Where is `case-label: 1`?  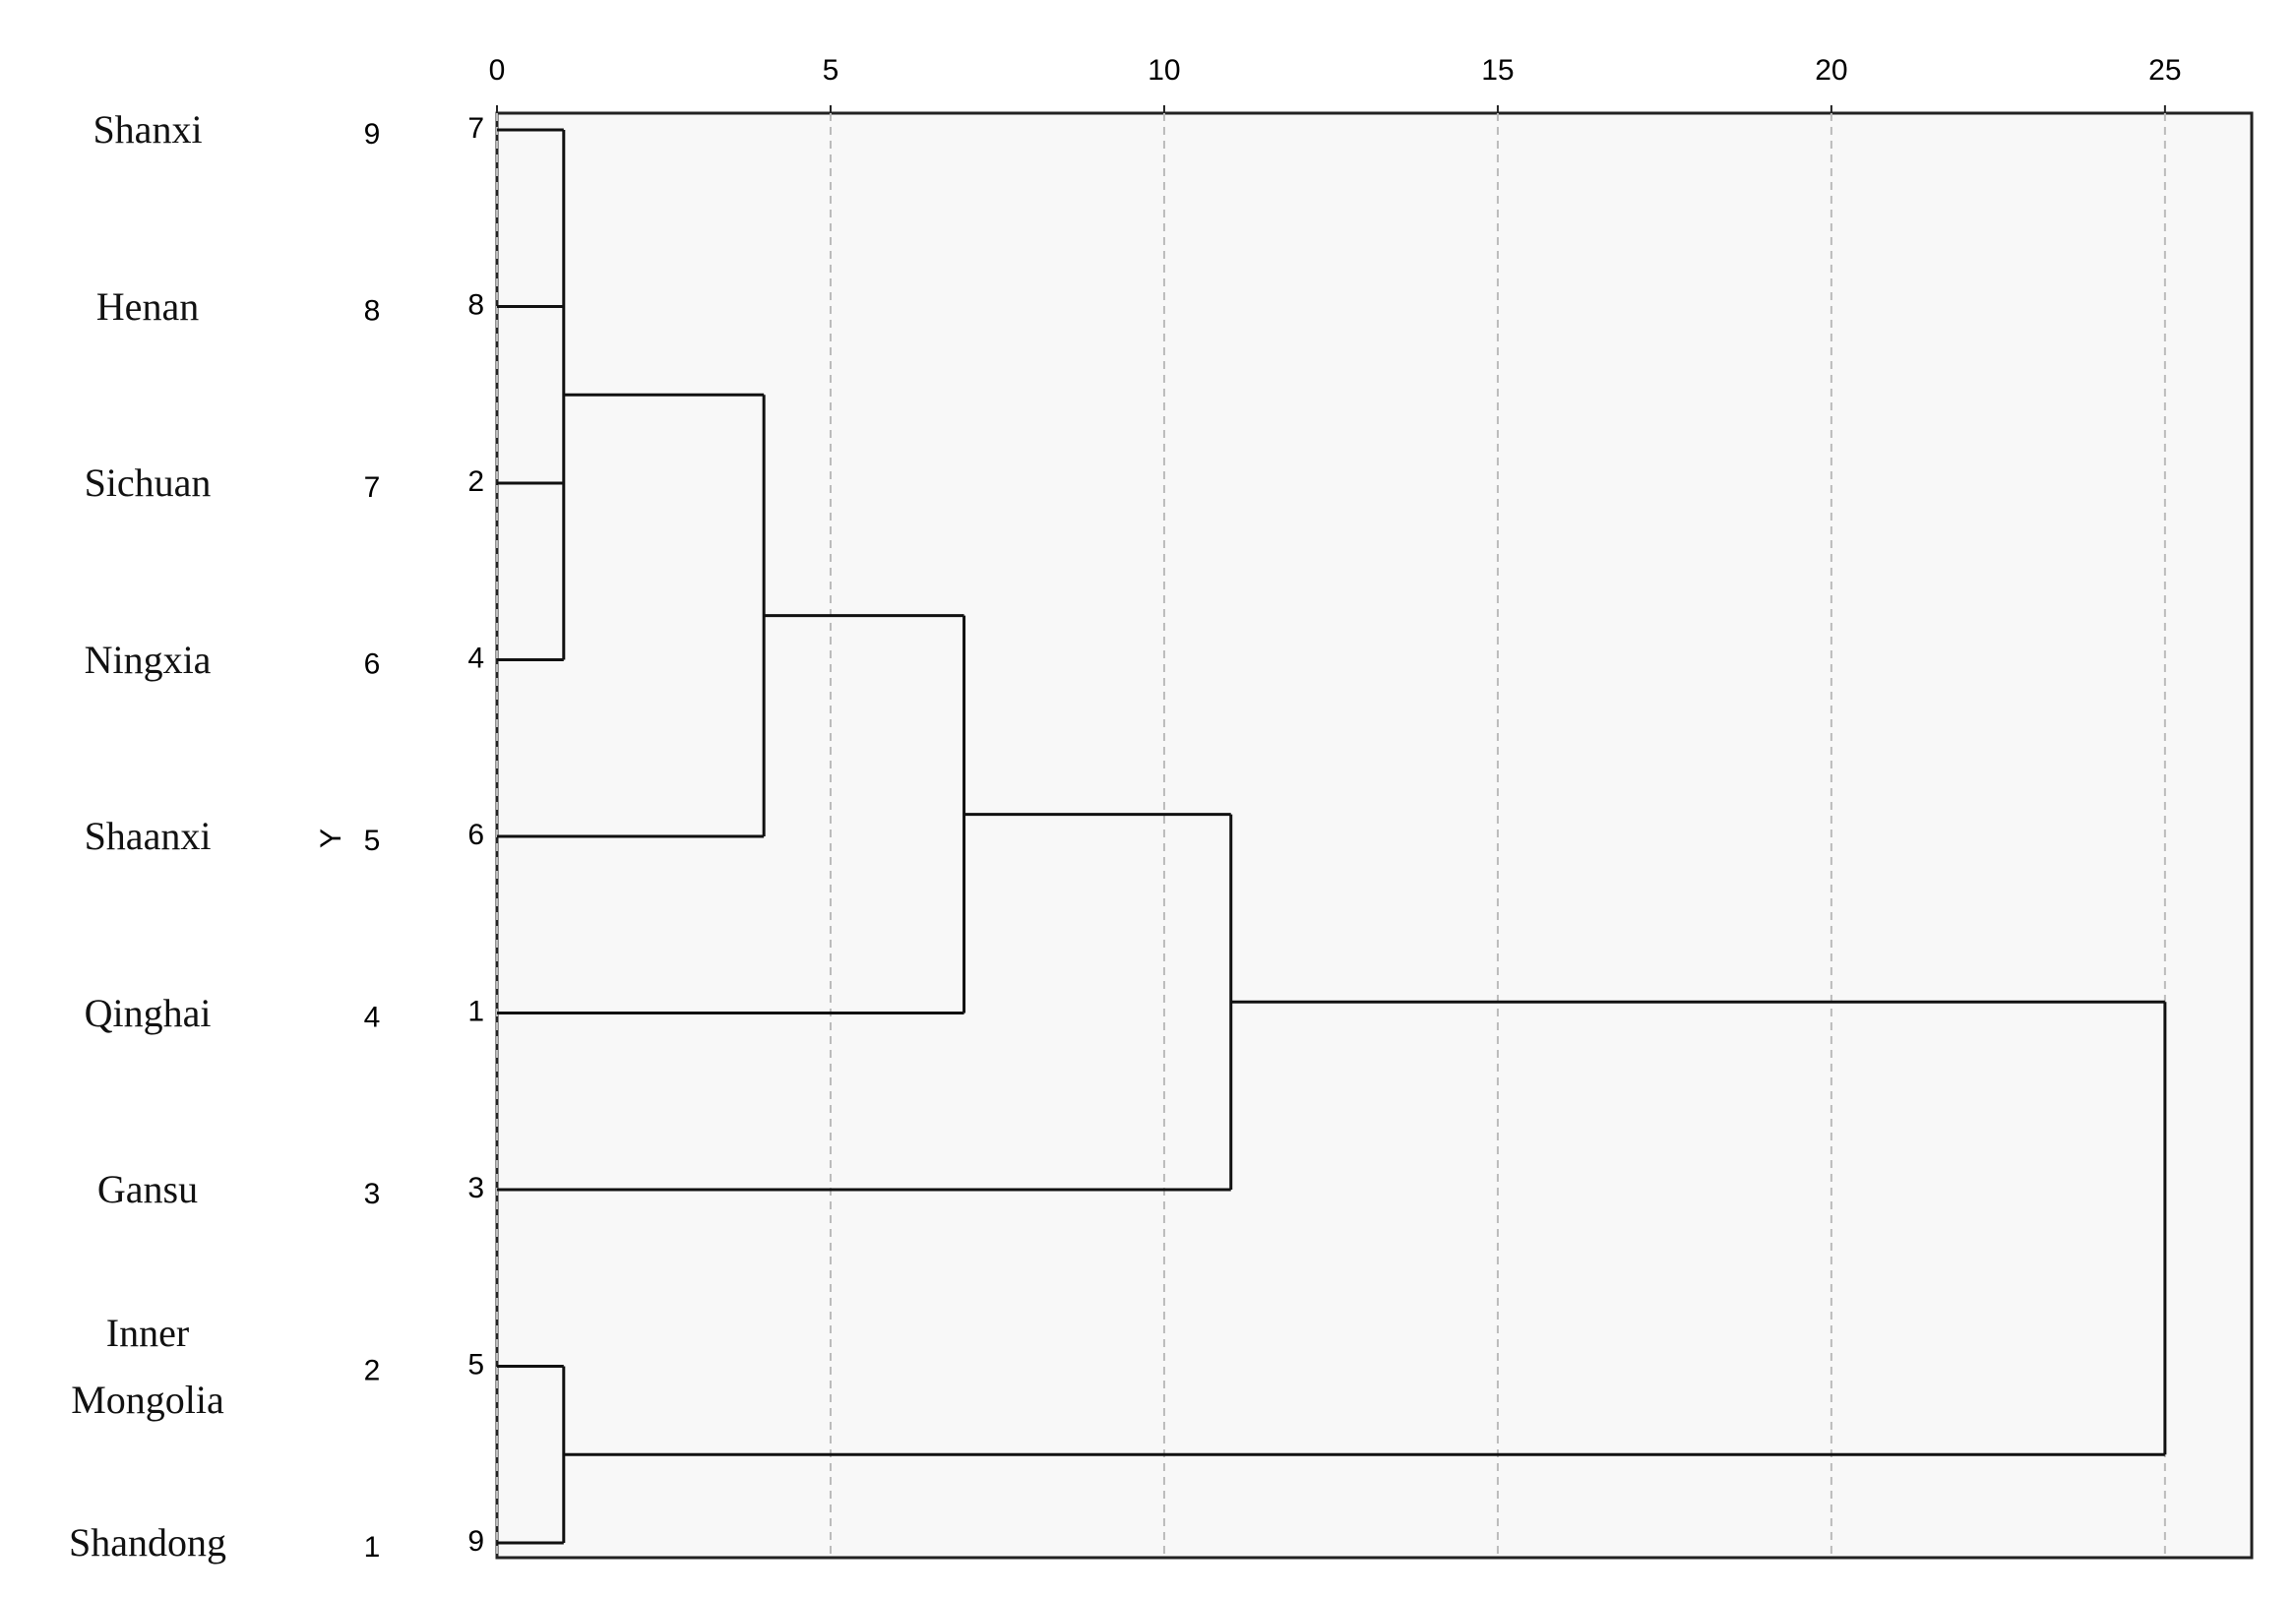
case-label: 1 is located at coordinates (475, 1011).